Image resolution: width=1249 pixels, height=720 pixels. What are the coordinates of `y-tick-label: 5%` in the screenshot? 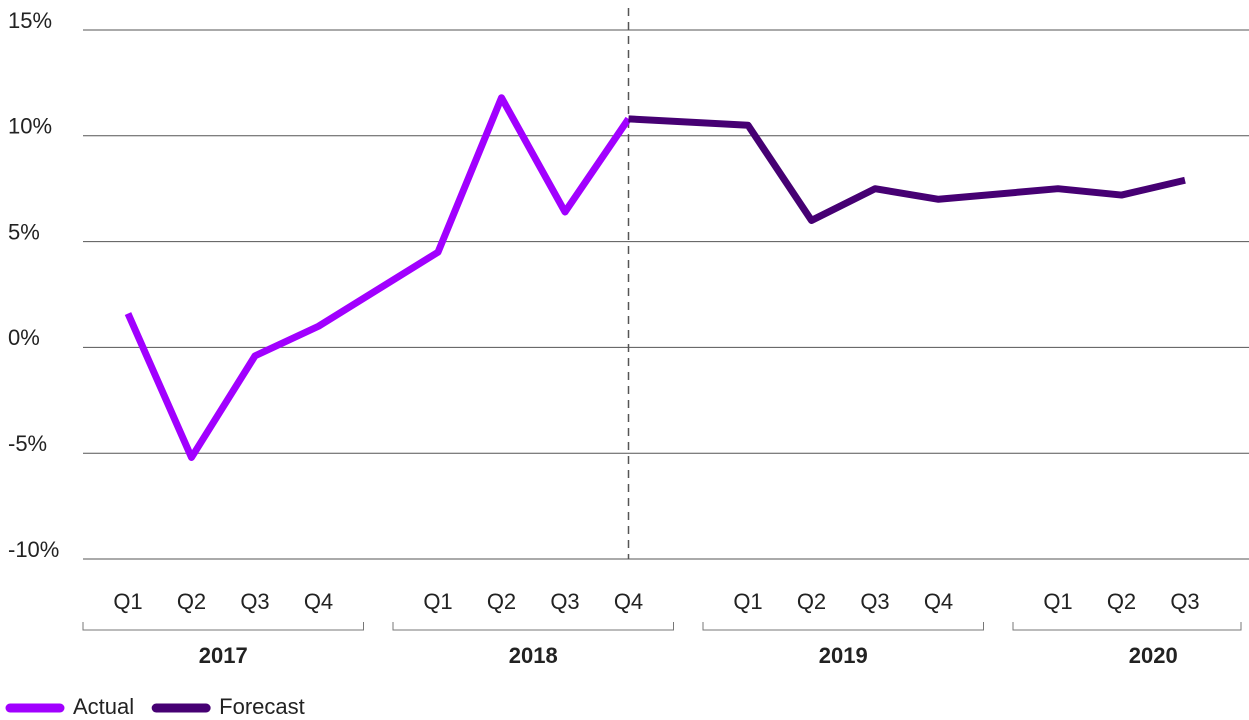 It's located at (24, 231).